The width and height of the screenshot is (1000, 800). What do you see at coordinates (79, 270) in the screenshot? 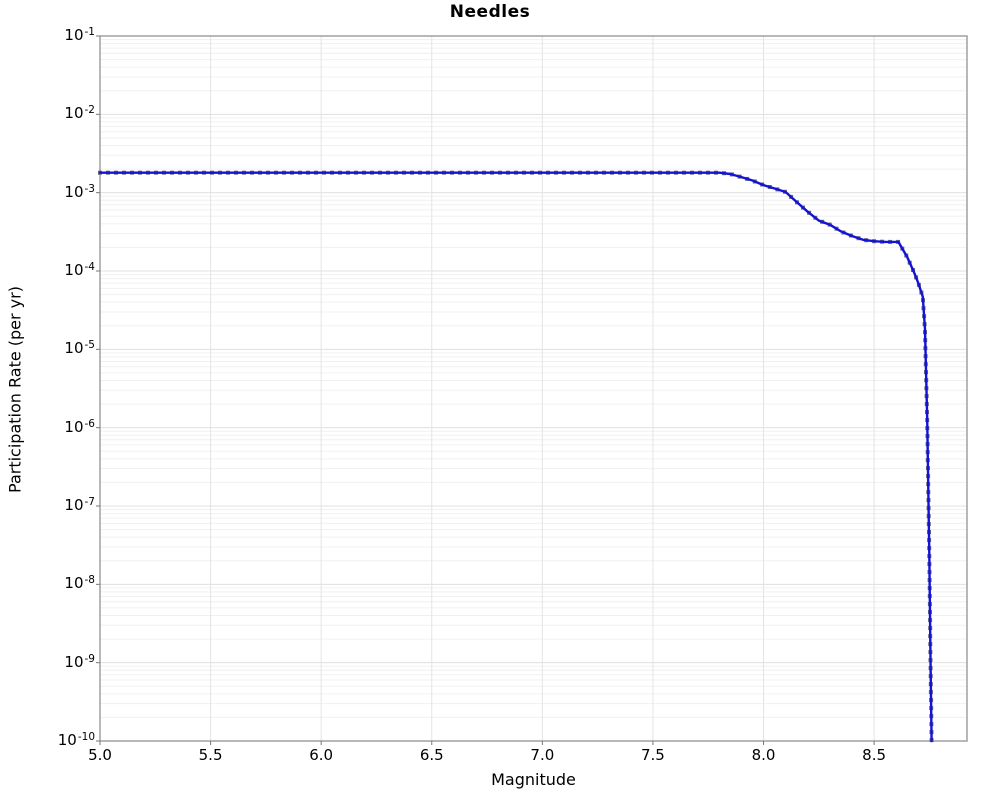
I see `y-tick-label: 10⁻⁴` at bounding box center [79, 270].